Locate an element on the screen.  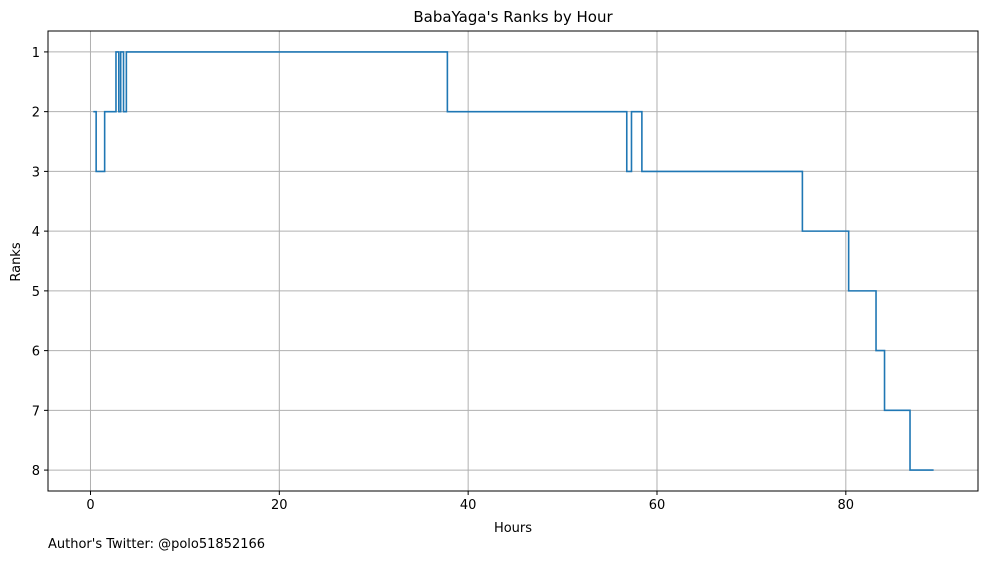
y-tick-label: 8 is located at coordinates (36, 471).